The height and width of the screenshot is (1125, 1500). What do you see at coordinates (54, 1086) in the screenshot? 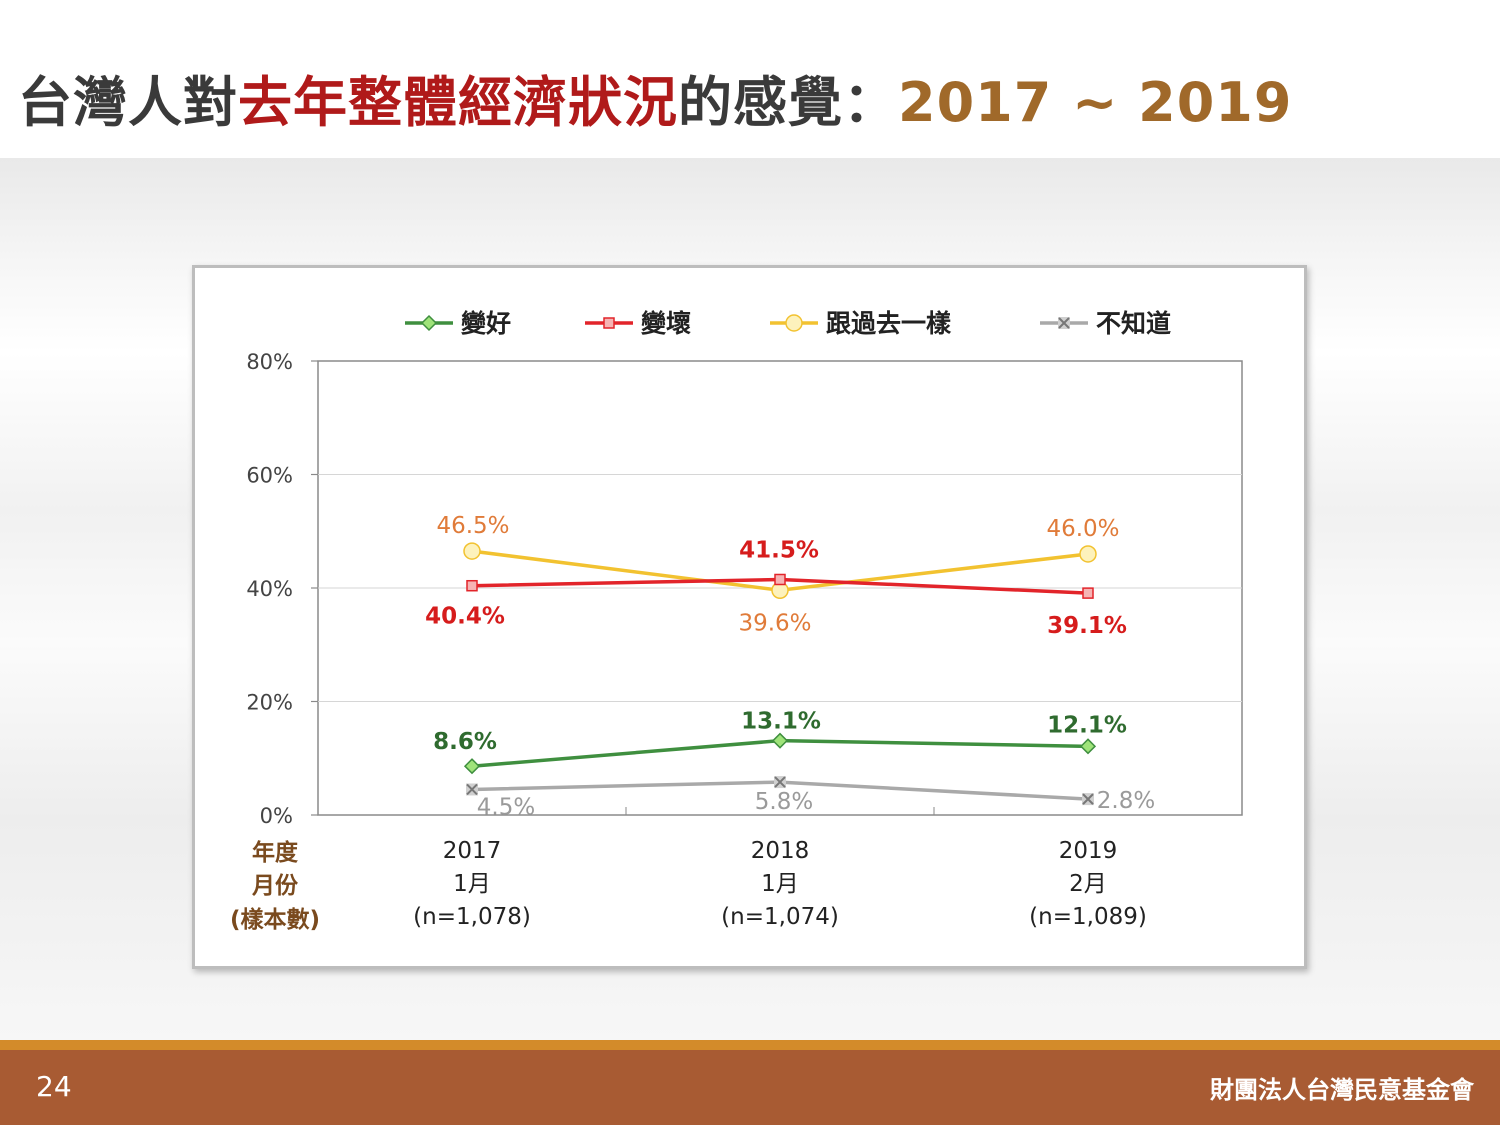
I see `page-number: 24` at bounding box center [54, 1086].